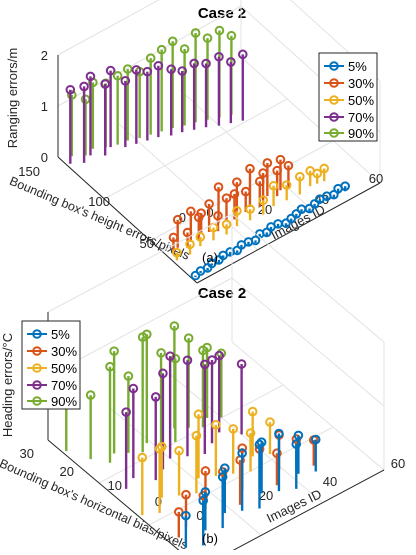 The height and width of the screenshot is (555, 416). I want to click on chart-a-ytick-label: 150, so click(29, 171).